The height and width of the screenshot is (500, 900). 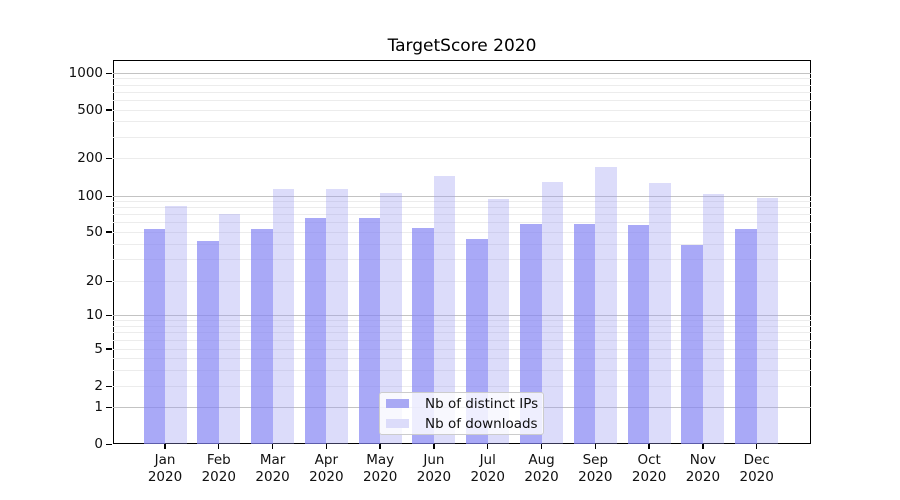 What do you see at coordinates (380, 468) in the screenshot?
I see `x-tick-label: May 2020` at bounding box center [380, 468].